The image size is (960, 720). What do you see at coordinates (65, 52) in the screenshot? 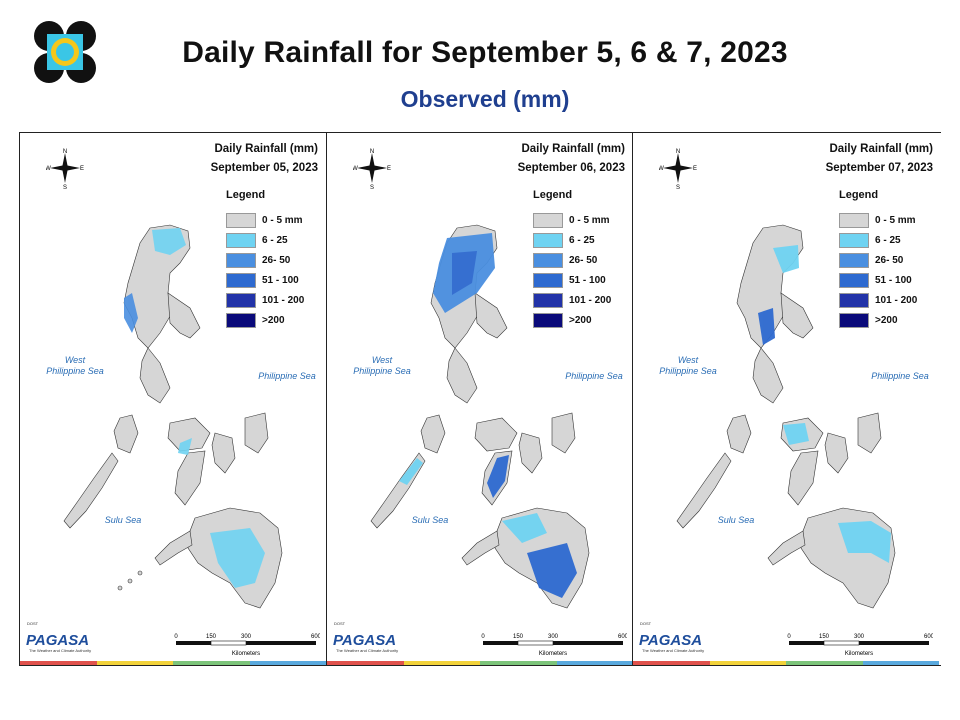
I see `dost-logo` at bounding box center [65, 52].